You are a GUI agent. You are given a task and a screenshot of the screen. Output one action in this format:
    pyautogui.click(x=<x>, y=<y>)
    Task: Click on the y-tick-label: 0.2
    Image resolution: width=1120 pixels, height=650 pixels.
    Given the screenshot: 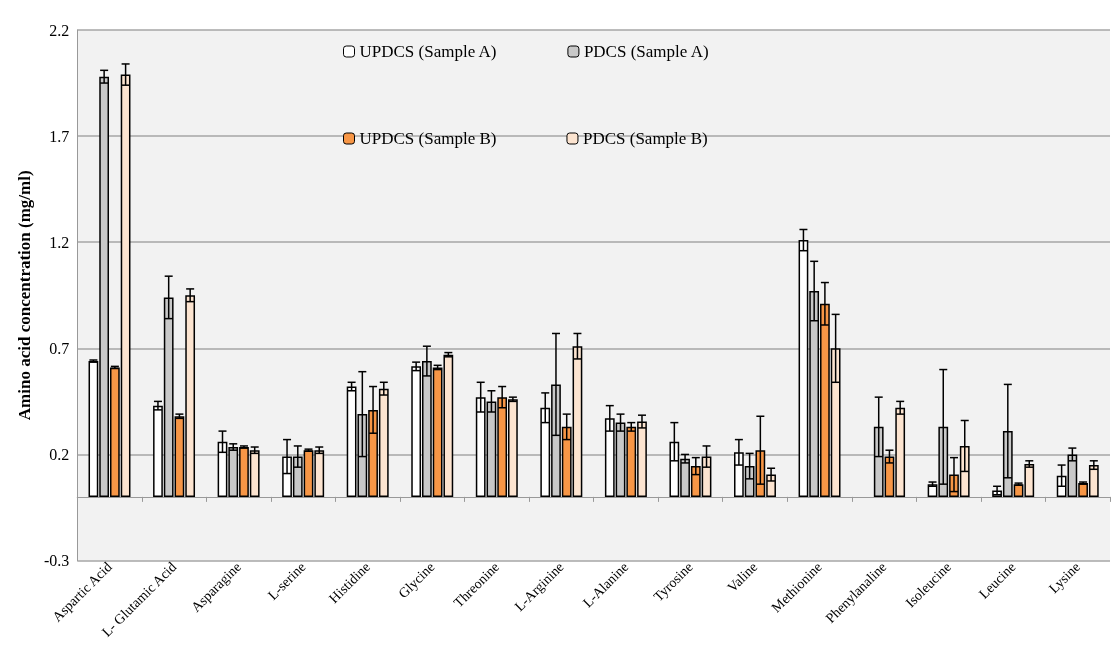 What is the action you would take?
    pyautogui.click(x=59, y=454)
    